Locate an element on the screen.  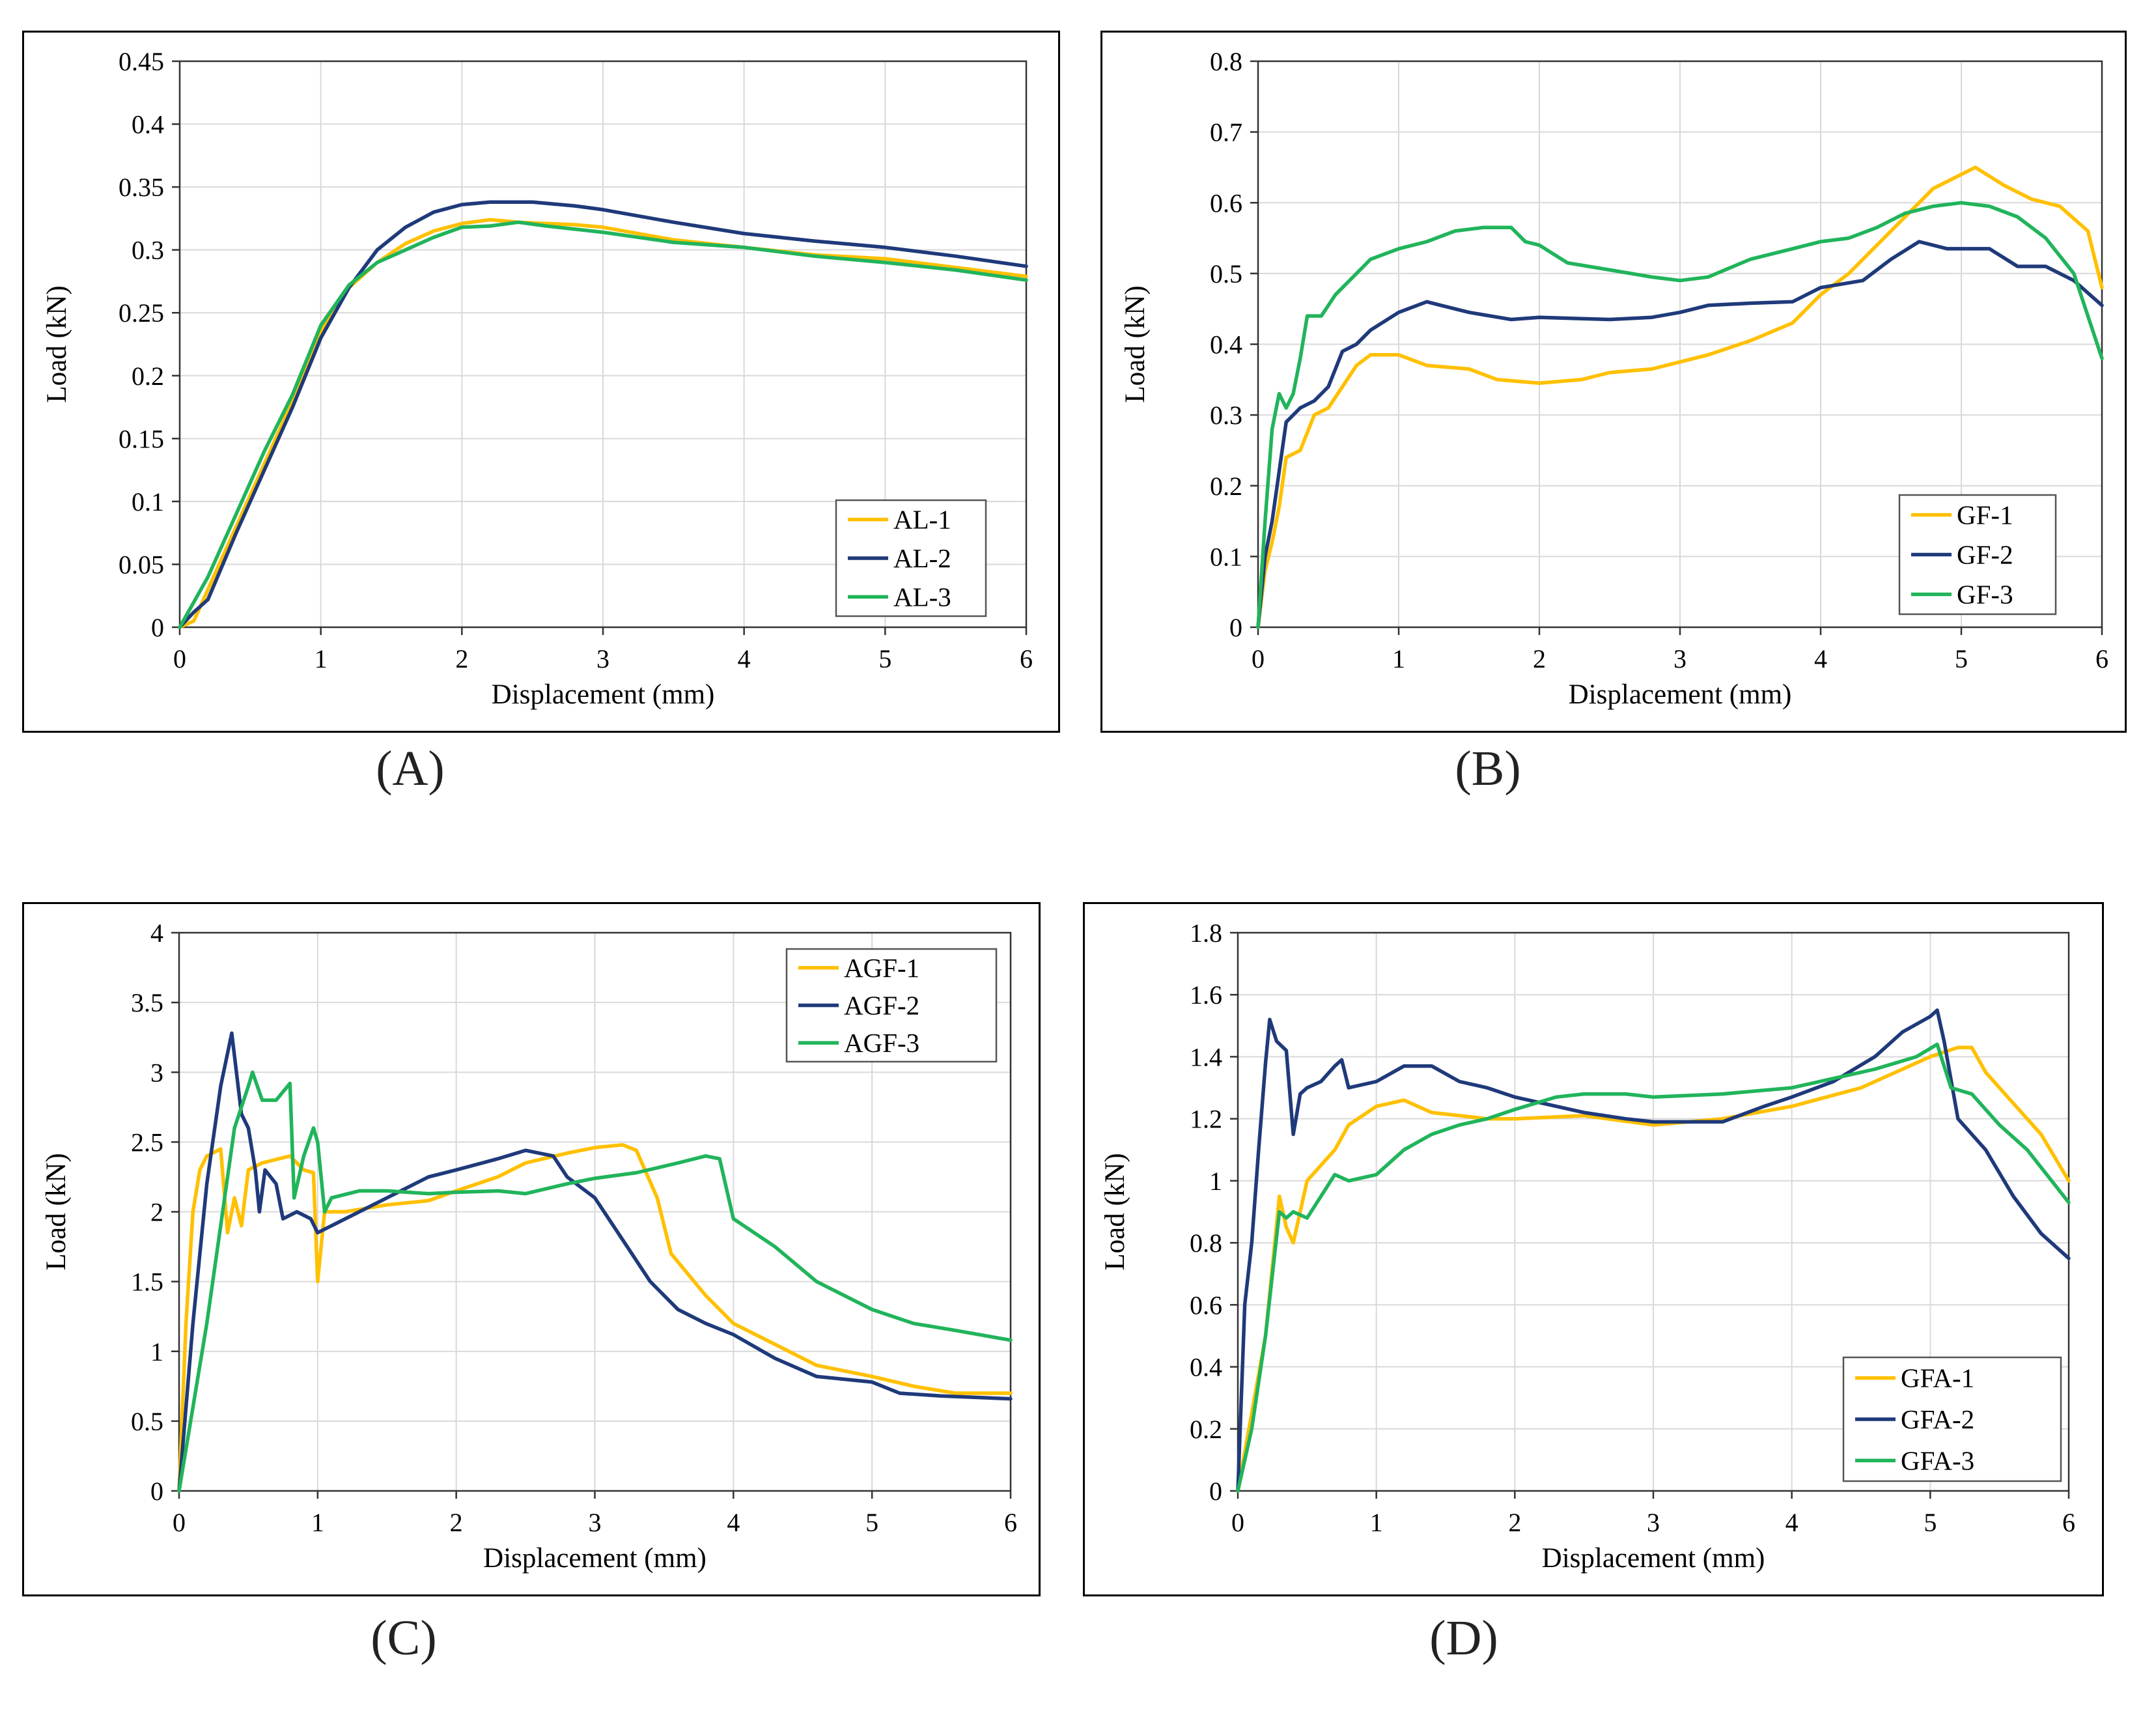
y-tick-label: 1.4 is located at coordinates (1206, 1056).